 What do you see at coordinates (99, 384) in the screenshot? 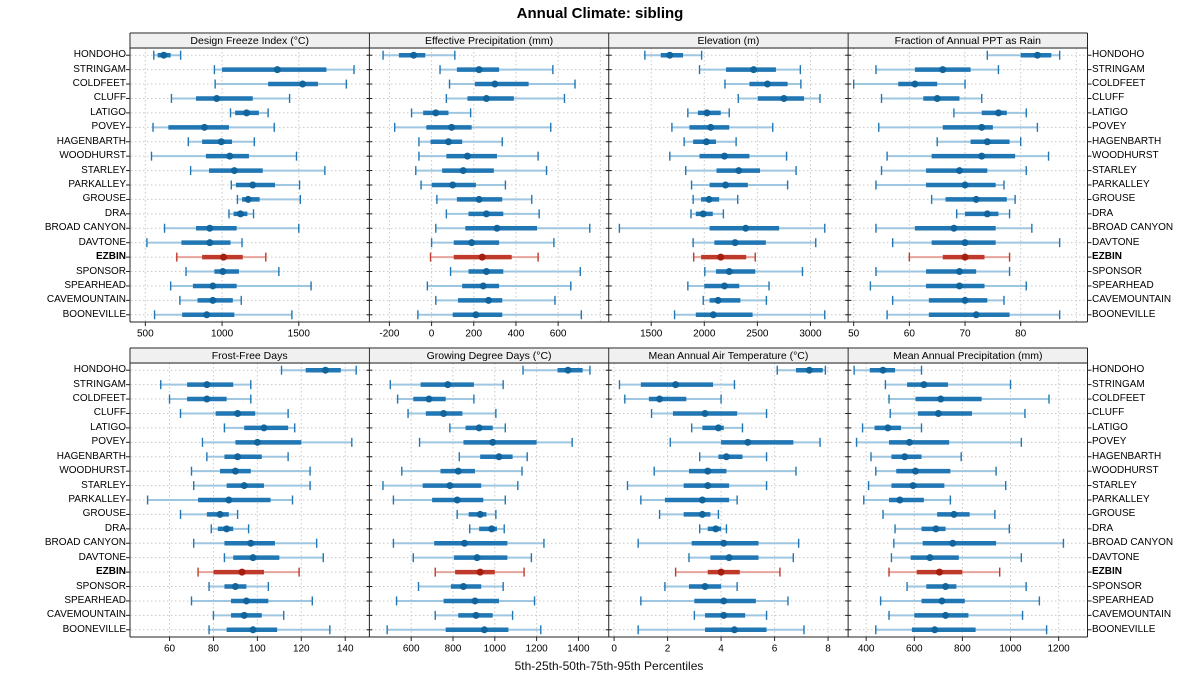
I see `site-label-left: STRINGAM` at bounding box center [99, 384].